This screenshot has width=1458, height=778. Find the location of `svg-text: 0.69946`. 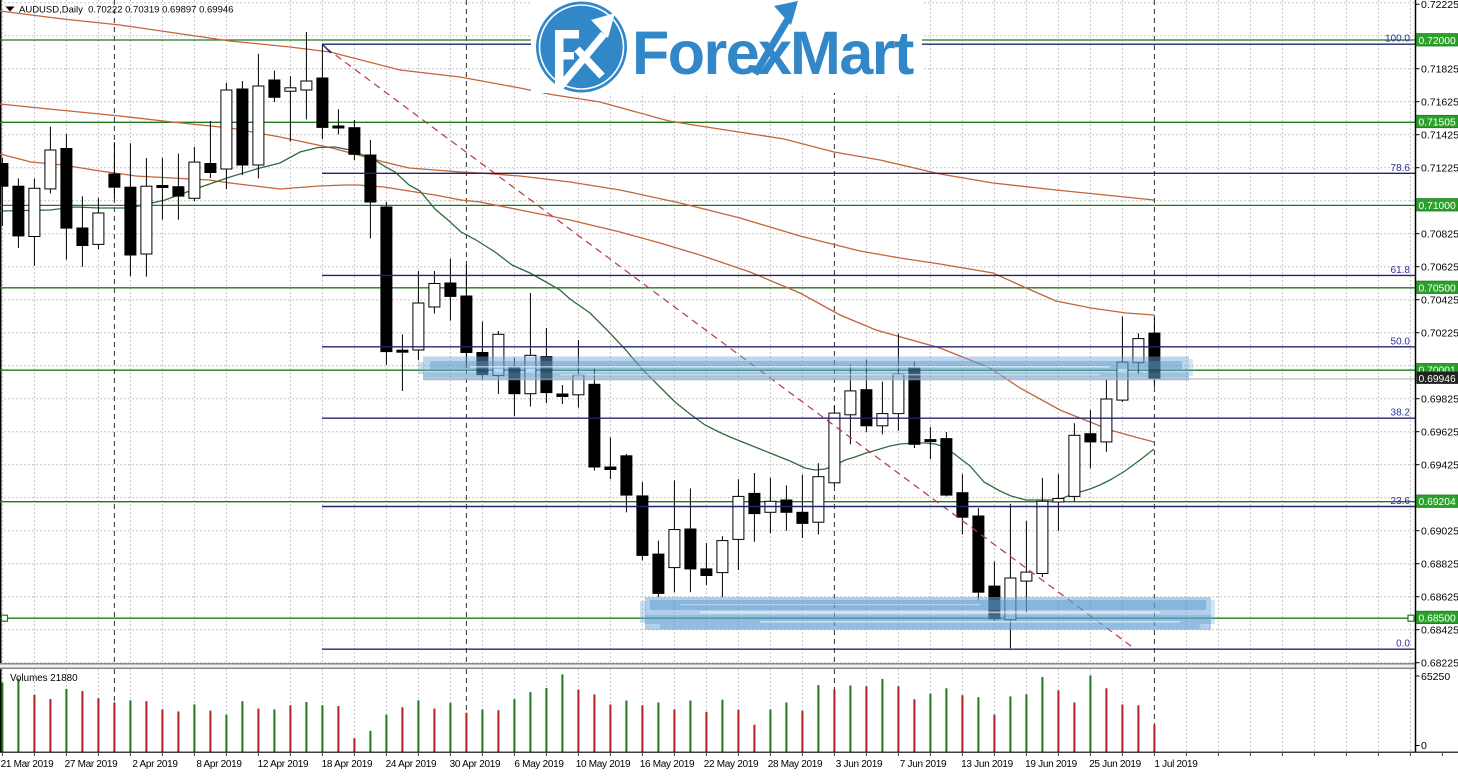

svg-text: 0.69946 is located at coordinates (1437, 379).